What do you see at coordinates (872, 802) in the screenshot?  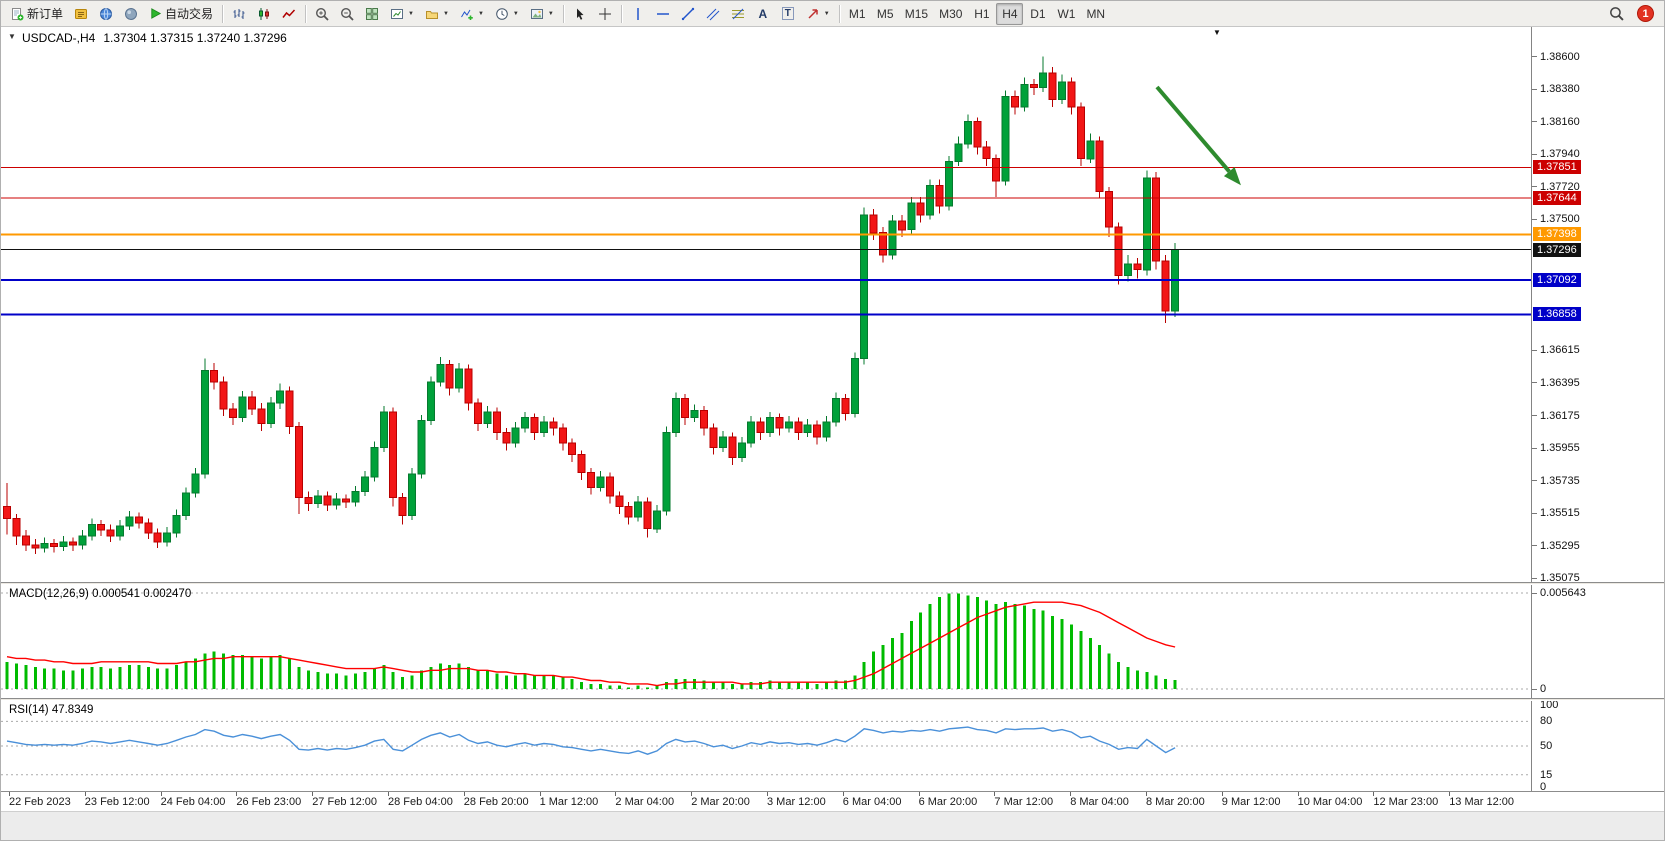 I see `time-axis-label: 6 Mar 04:00` at bounding box center [872, 802].